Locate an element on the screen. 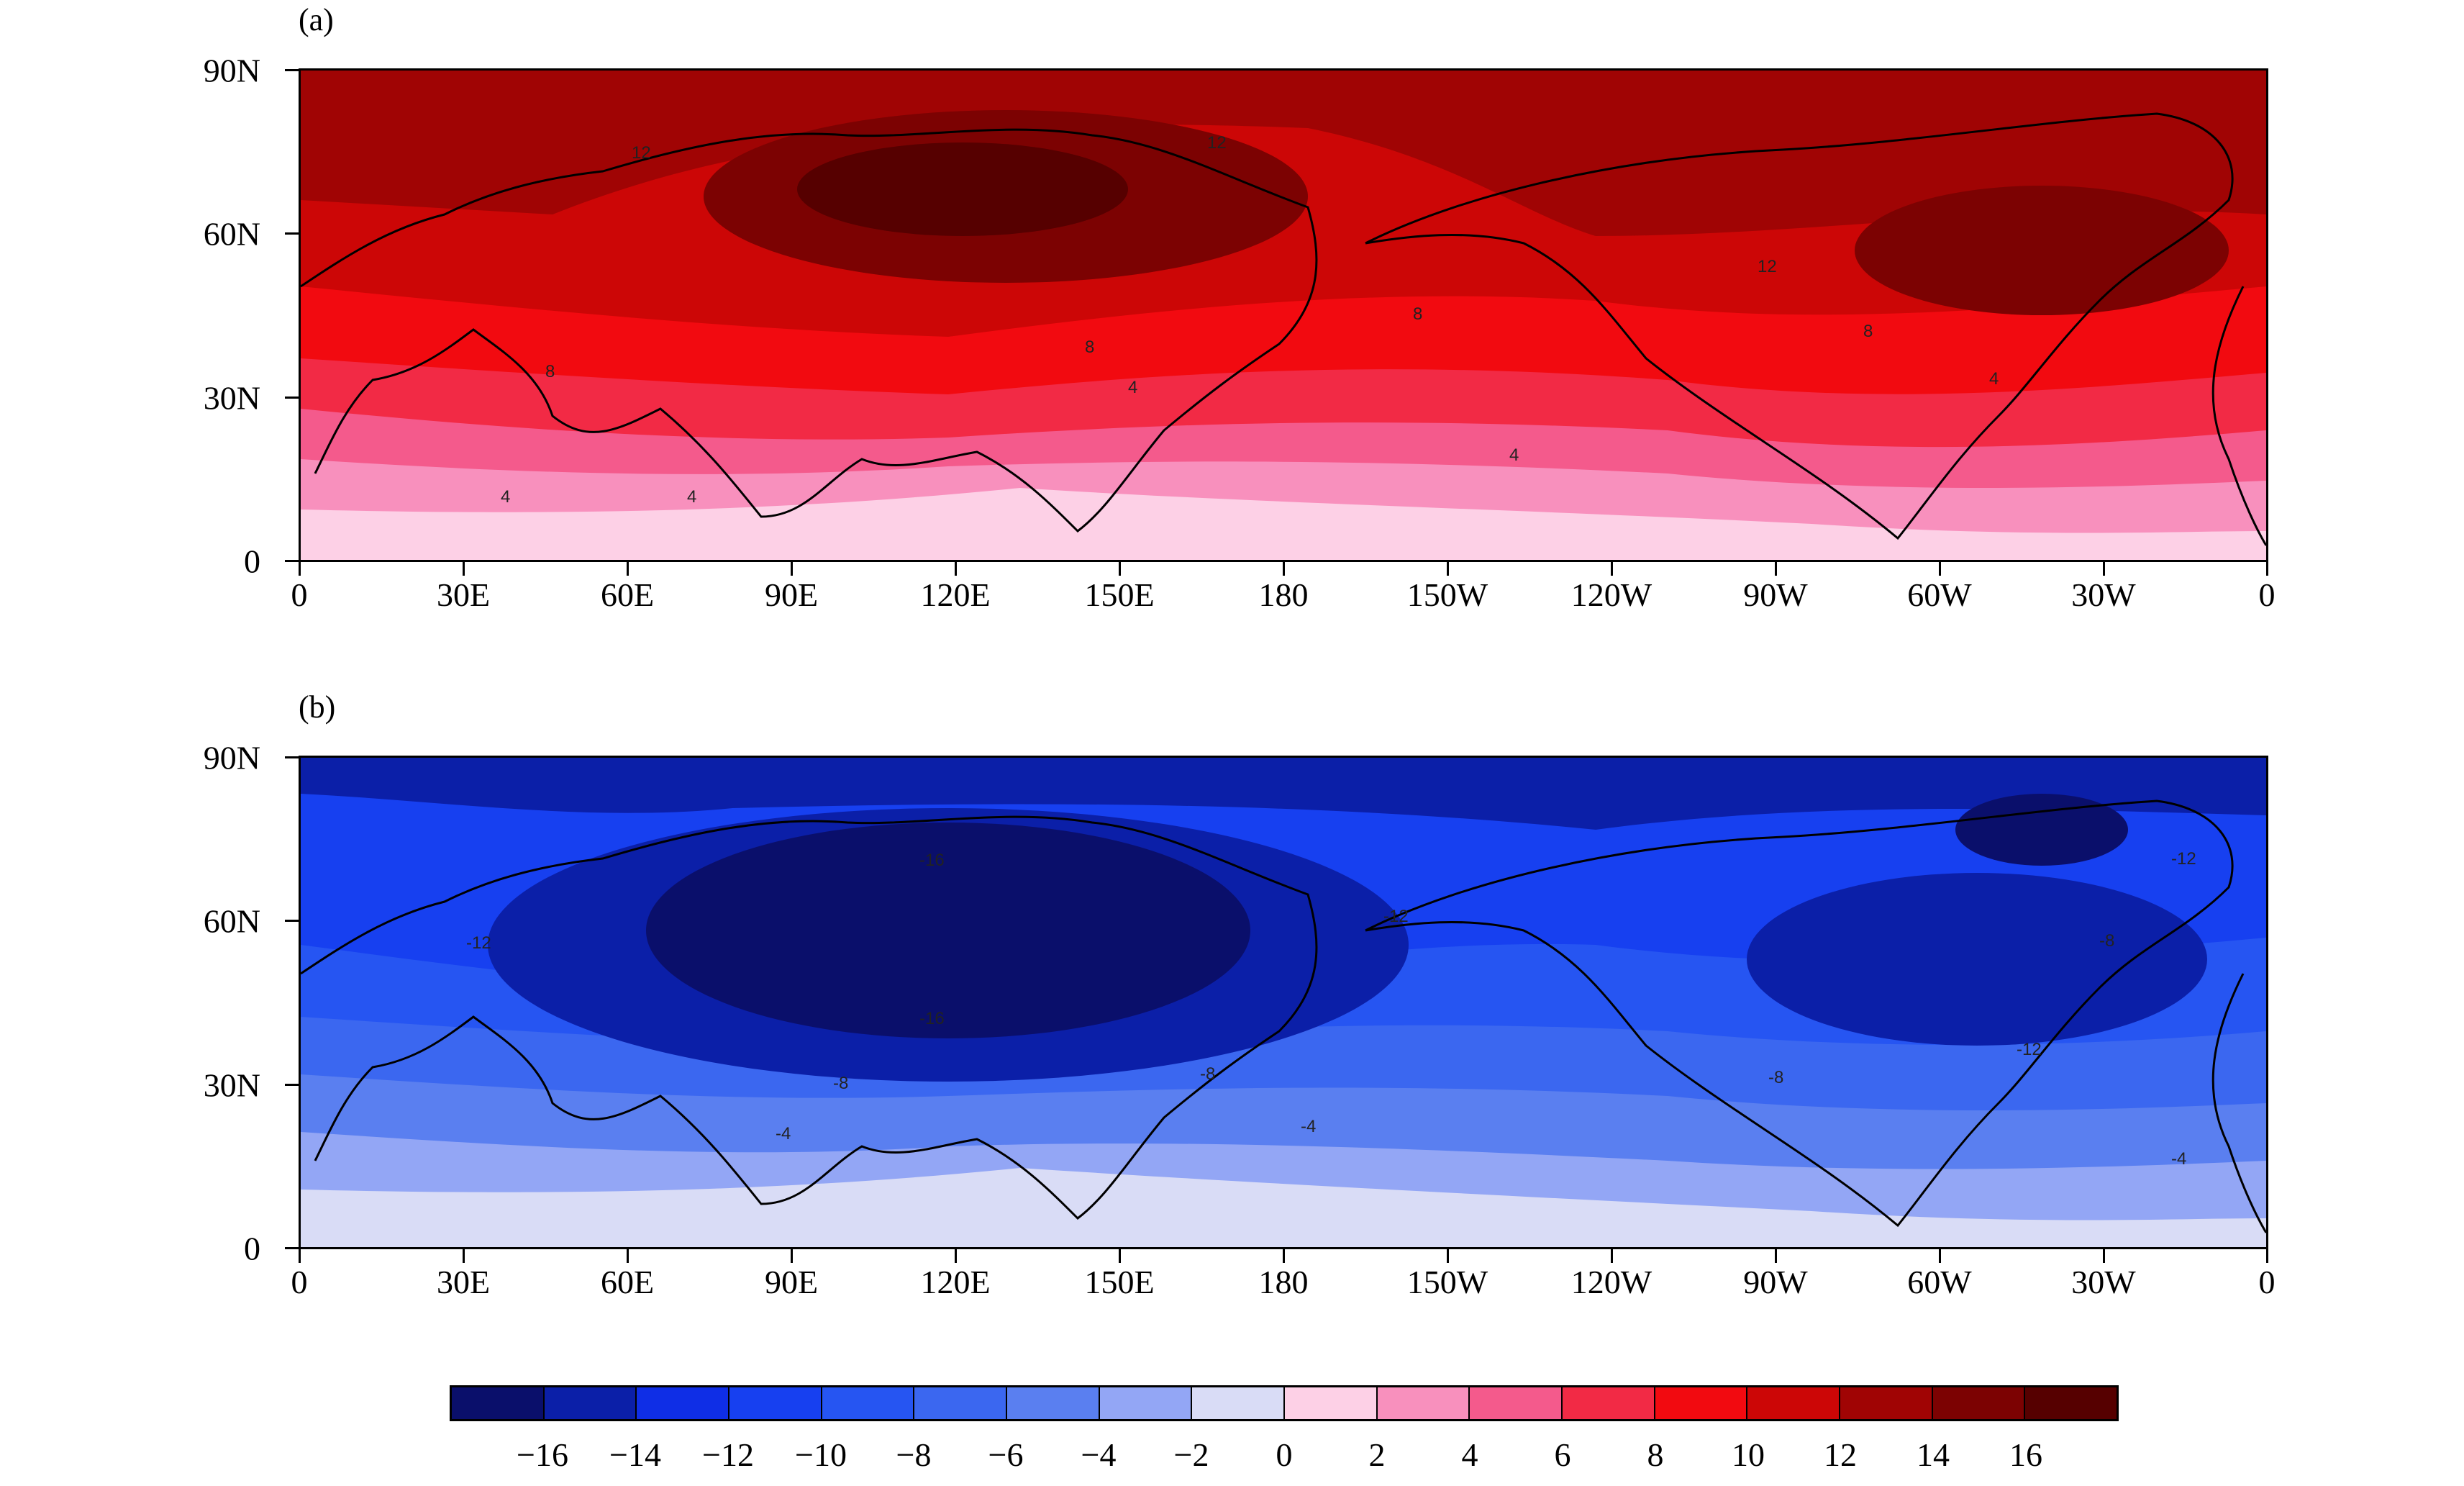 The width and height of the screenshot is (2464, 1486). colorbar is located at coordinates (1284, 1403).